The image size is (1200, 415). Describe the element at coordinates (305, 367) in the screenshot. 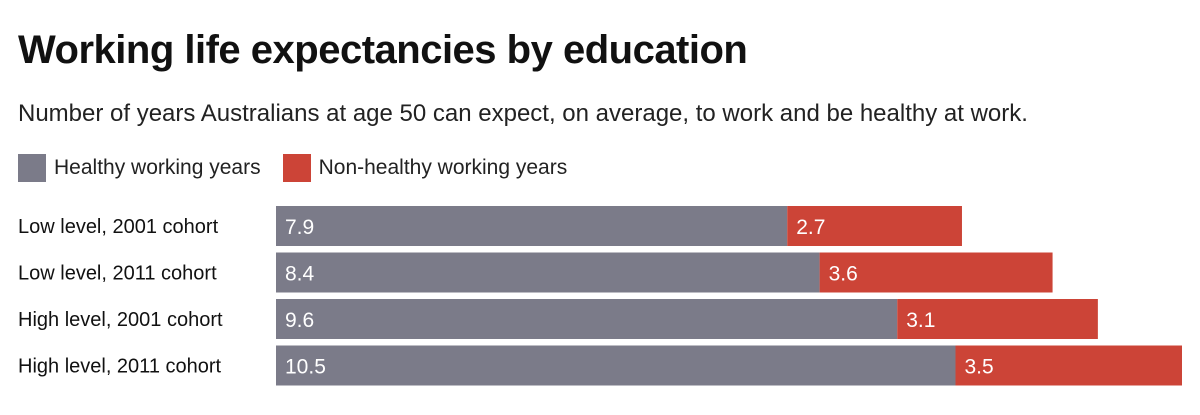

I see `data-label-healthy: 10.5` at that location.